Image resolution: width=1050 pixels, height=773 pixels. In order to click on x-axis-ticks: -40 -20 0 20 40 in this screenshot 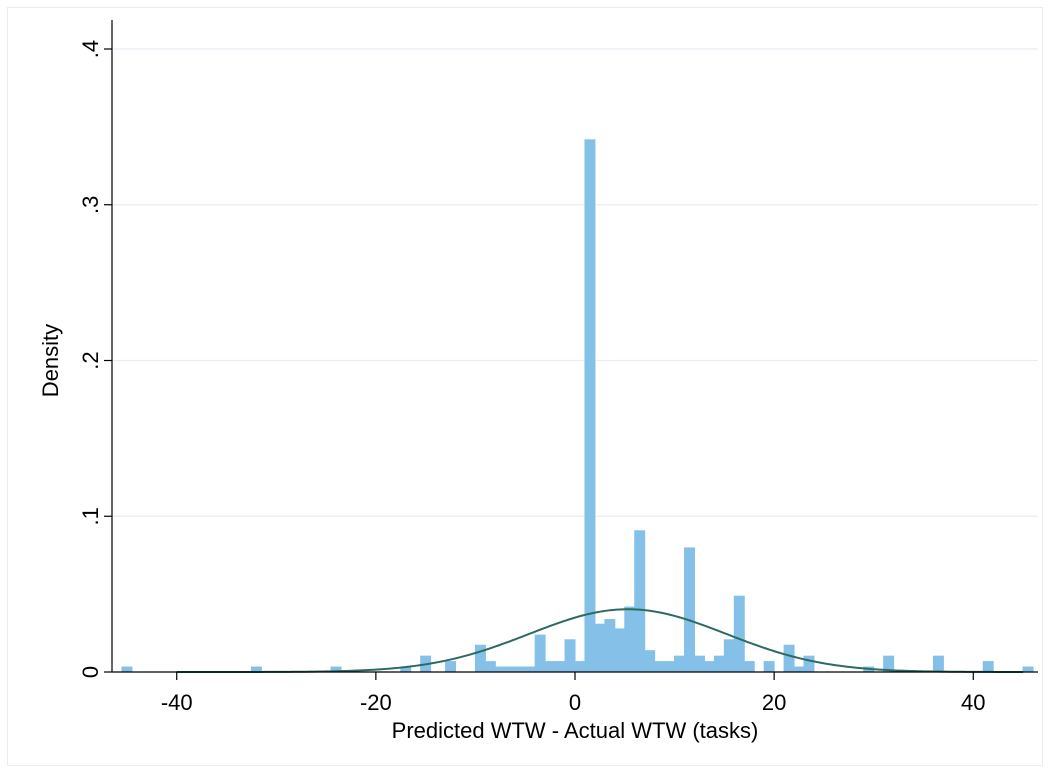, I will do `click(573, 693)`.